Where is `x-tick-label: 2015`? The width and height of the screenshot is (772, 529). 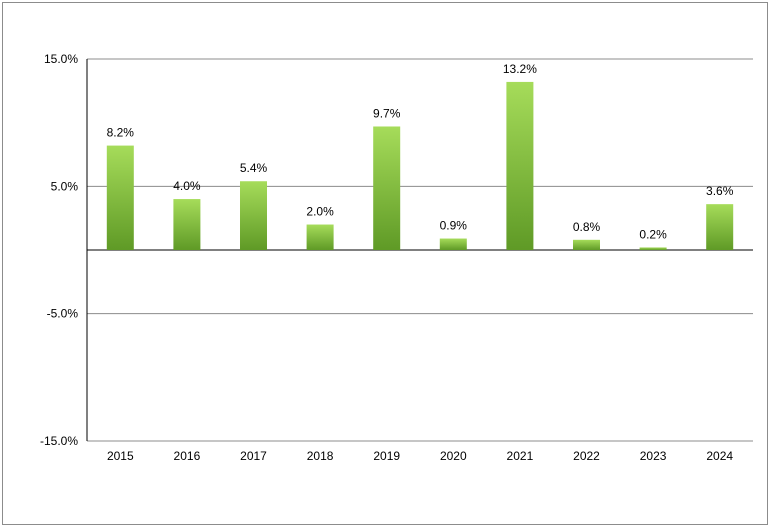
x-tick-label: 2015 is located at coordinates (120, 456).